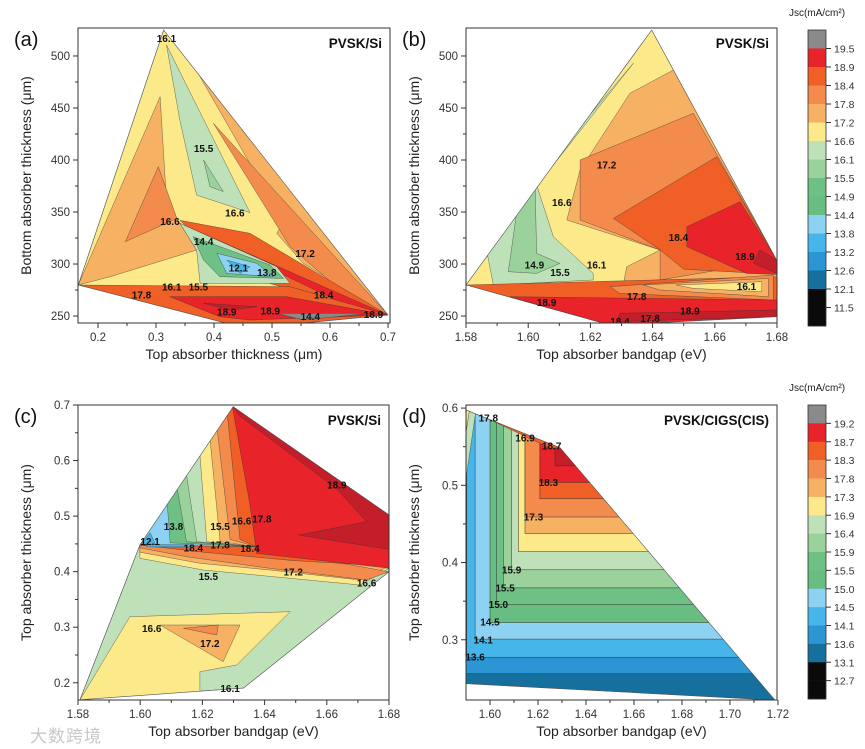 This screenshot has width=865, height=749. Describe the element at coordinates (528, 338) in the screenshot. I see `x-tick-label: 1.60` at that location.